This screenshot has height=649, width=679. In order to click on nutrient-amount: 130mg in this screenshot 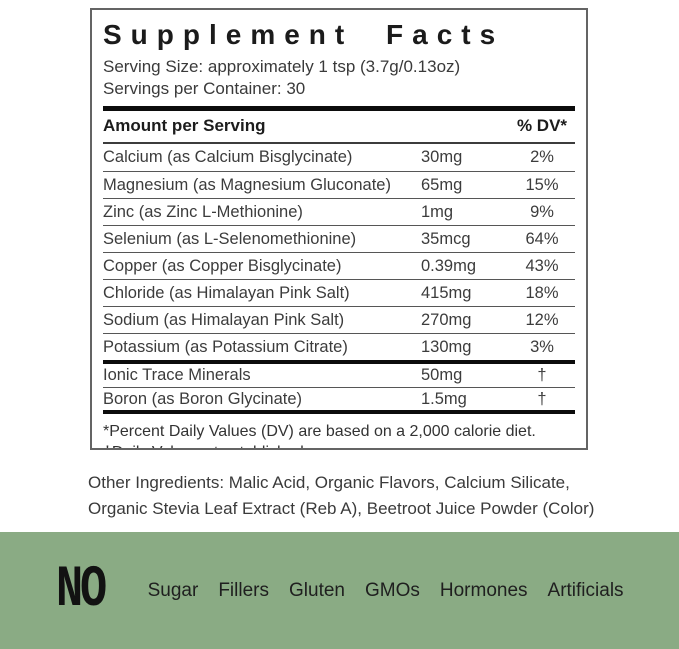, I will do `click(446, 346)`.